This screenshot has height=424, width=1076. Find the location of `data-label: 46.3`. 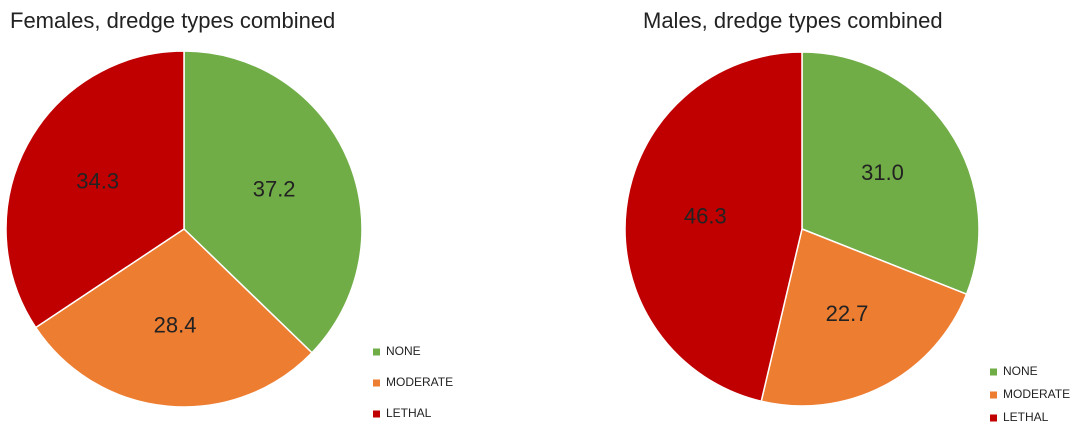

data-label: 46.3 is located at coordinates (705, 216).